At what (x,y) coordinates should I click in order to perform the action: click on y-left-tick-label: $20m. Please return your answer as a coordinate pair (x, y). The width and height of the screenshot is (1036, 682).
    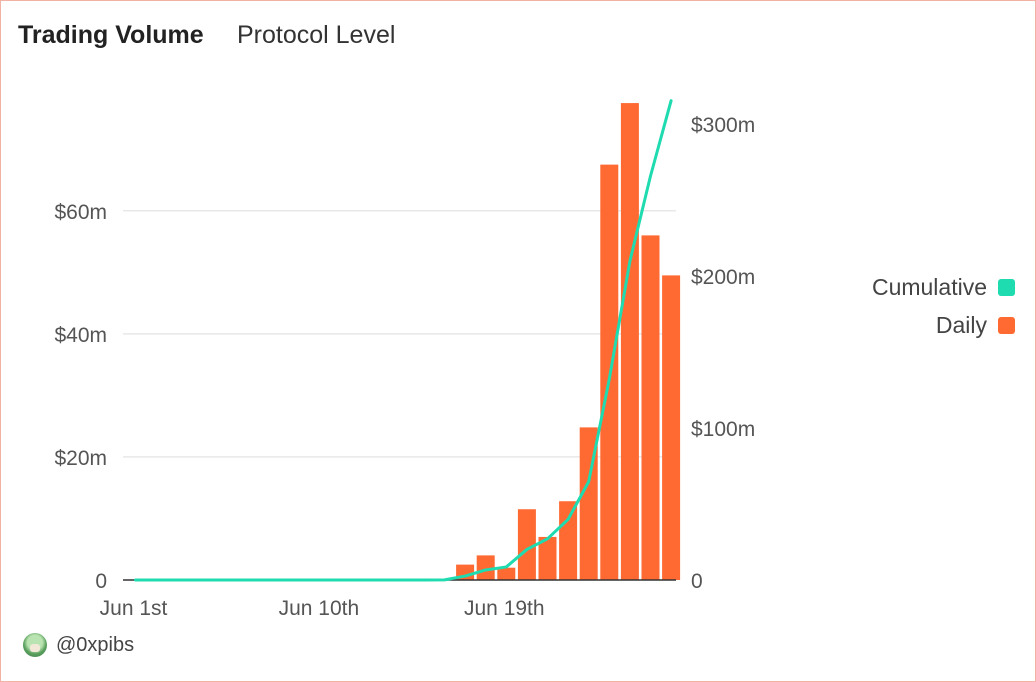
    Looking at the image, I should click on (80, 458).